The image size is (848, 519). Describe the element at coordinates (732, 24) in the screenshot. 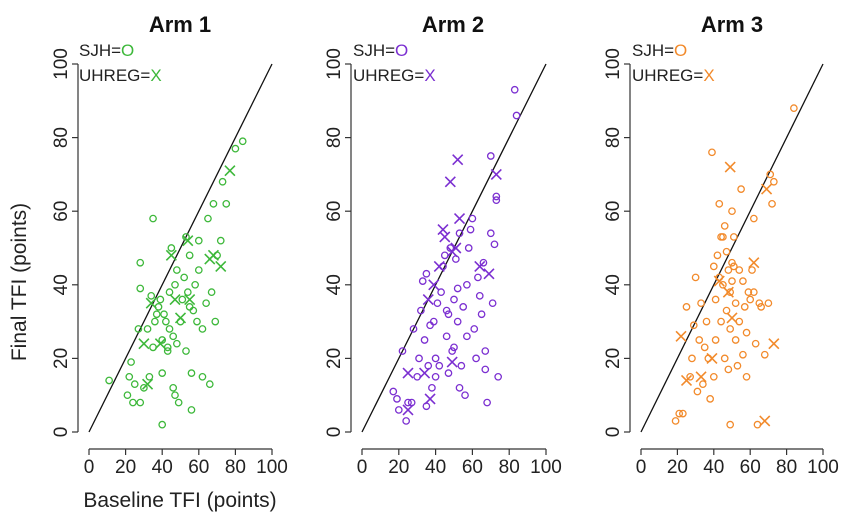

I see `panel-title: Arm 3` at that location.